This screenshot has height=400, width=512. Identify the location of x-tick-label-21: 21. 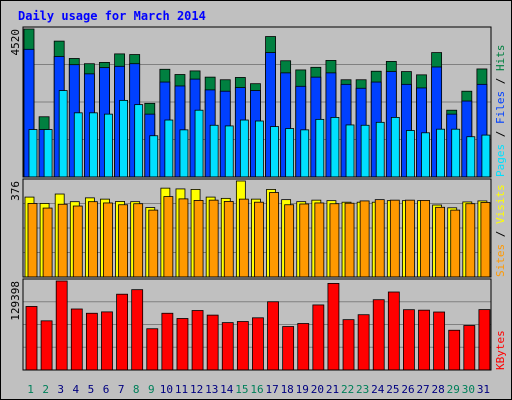
(332, 389).